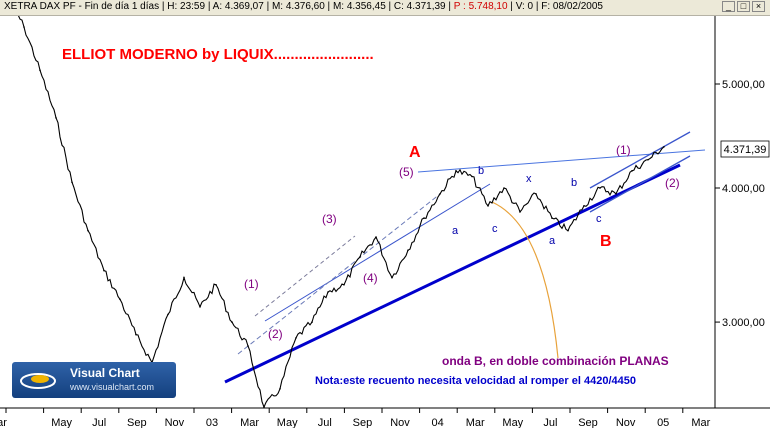 The width and height of the screenshot is (770, 428). Describe the element at coordinates (455, 231) in the screenshot. I see `sub-wave-a1: a` at that location.